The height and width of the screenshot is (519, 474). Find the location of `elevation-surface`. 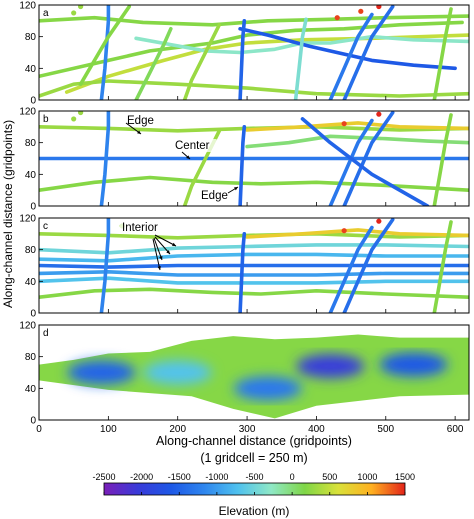

elevation-surface is located at coordinates (254, 376).